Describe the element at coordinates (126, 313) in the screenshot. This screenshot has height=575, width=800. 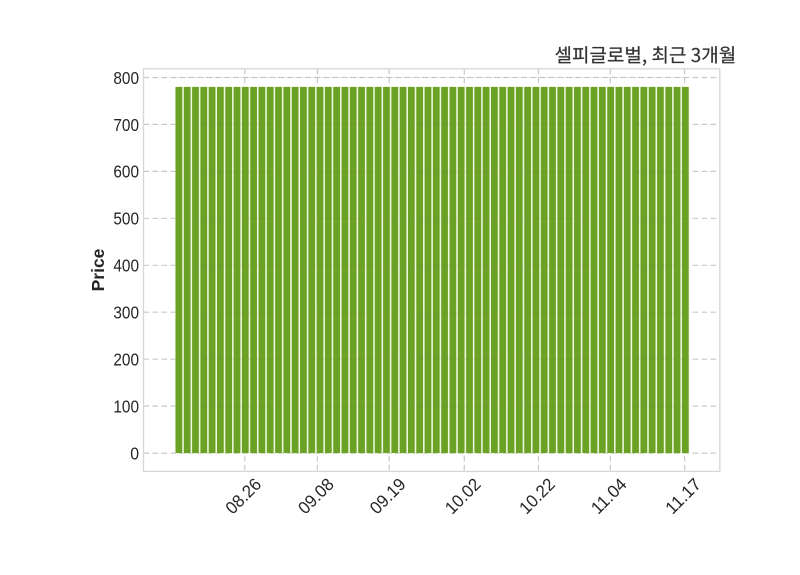
I see `svg-text: 300` at that location.